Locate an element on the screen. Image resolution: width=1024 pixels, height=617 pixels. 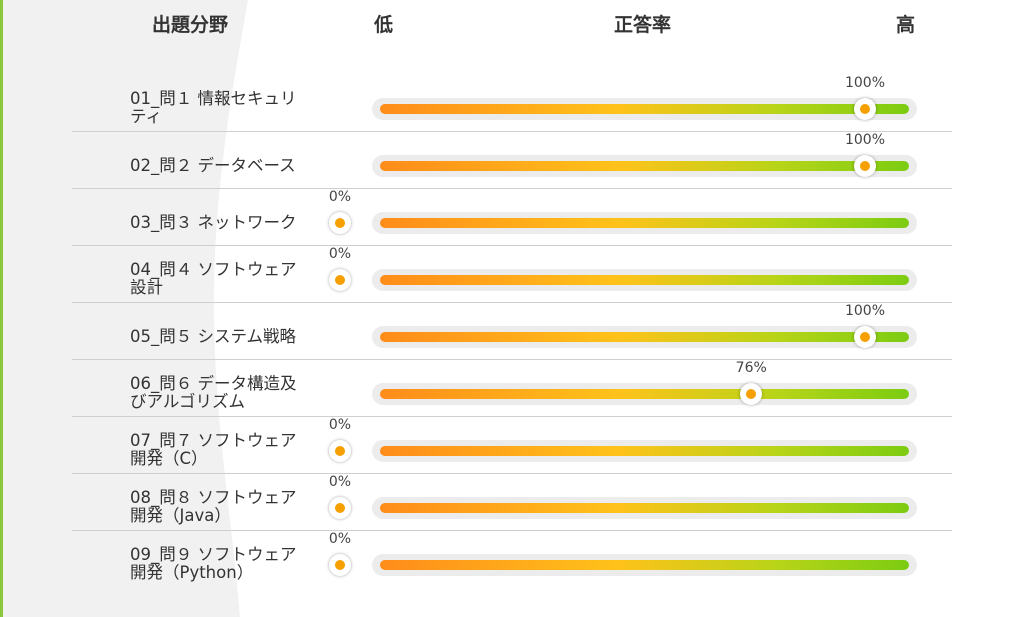
row-label: 03_問３ ネットワーク is located at coordinates (230, 223).